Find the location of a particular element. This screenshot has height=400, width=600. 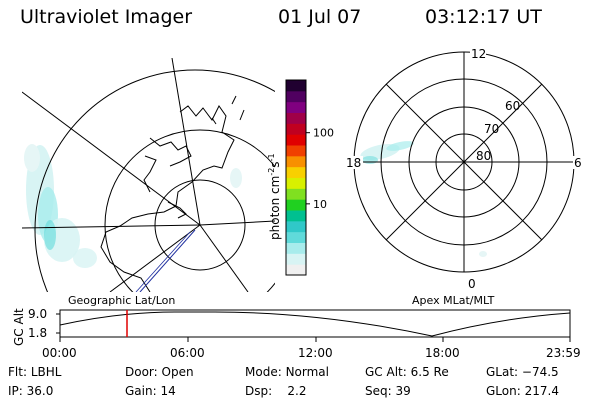

altitude-curve is located at coordinates (315, 324).